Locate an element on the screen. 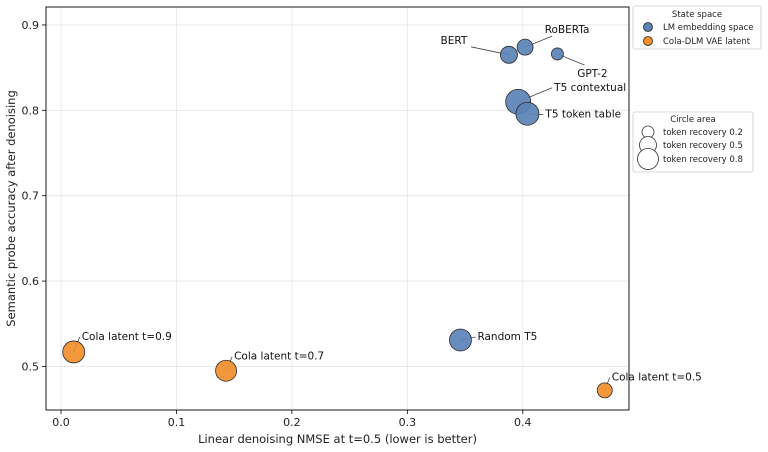 The width and height of the screenshot is (768, 452). label-cola-latent-t-0-9: Cola latent t=0.9 is located at coordinates (127, 337).